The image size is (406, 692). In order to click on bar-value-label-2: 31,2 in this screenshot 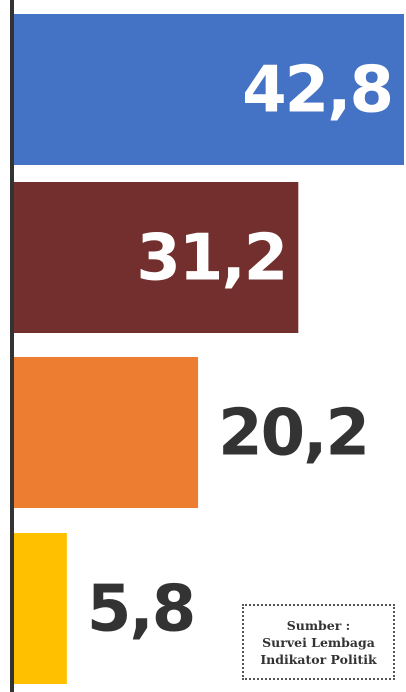, I will do `click(211, 259)`.